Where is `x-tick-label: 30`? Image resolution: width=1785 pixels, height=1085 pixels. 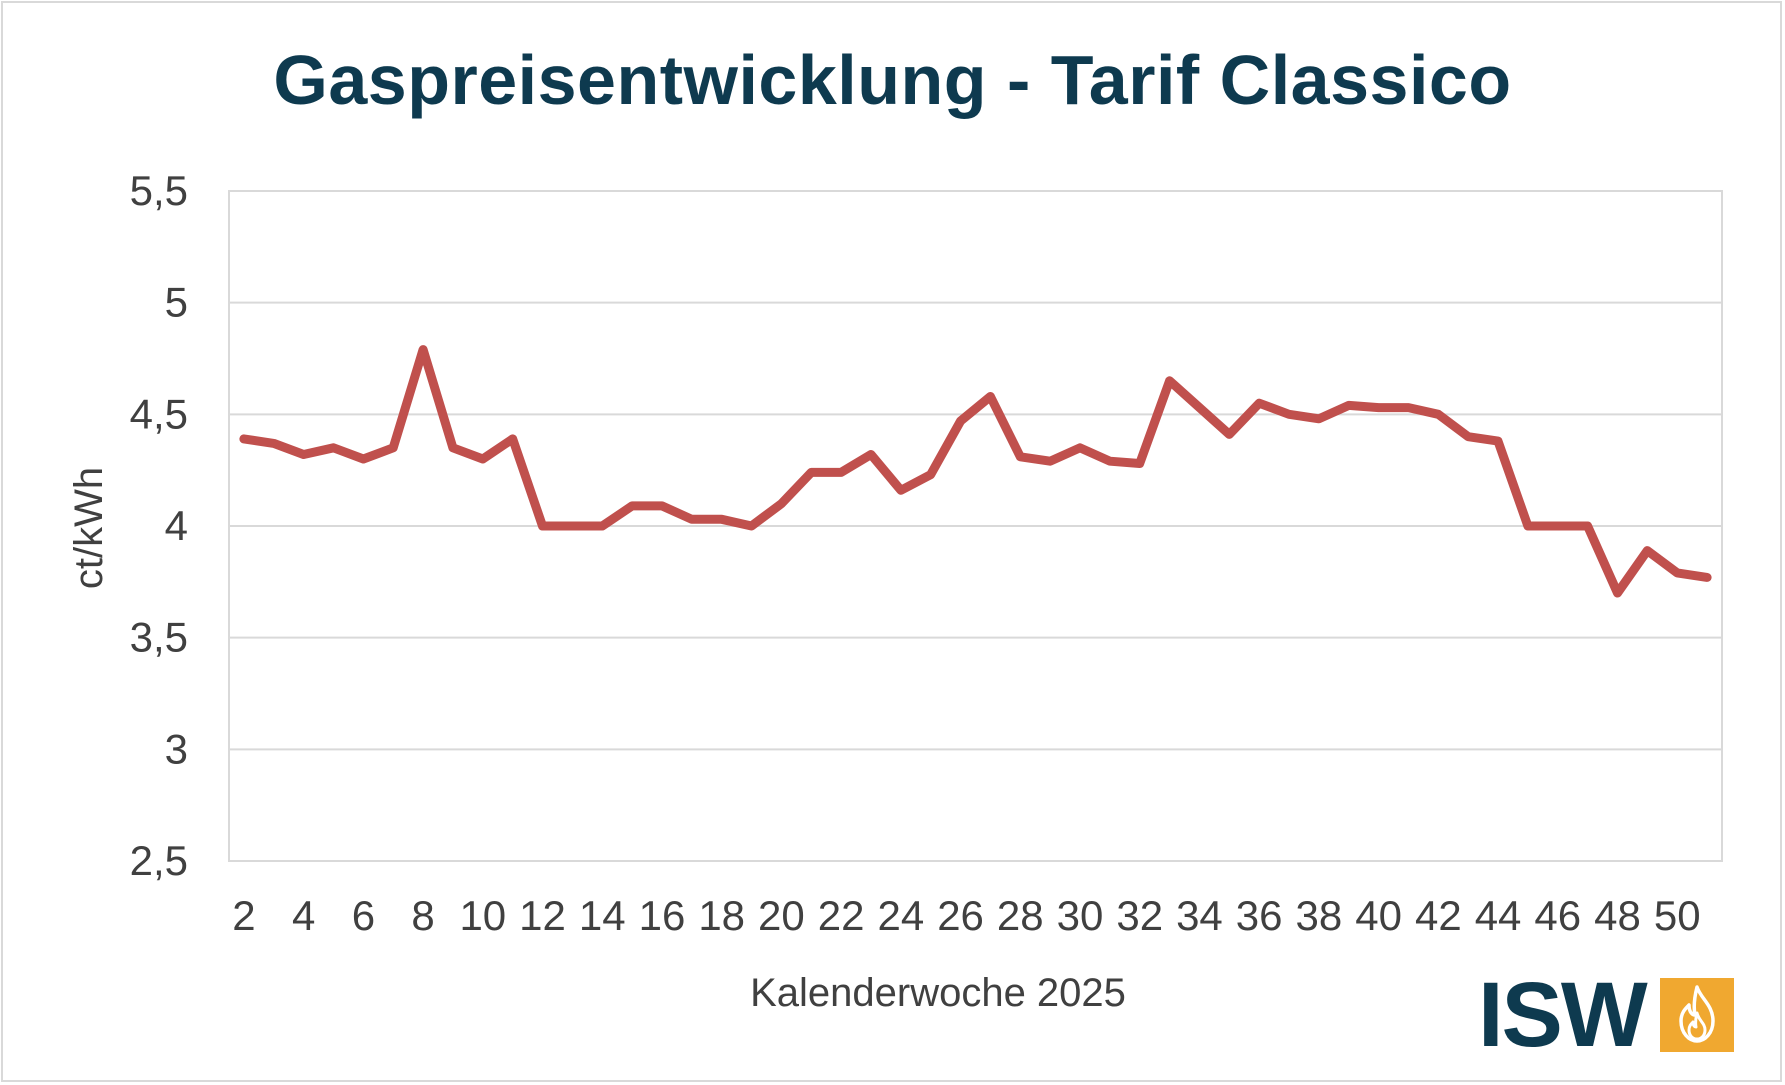
x-tick-label: 30 is located at coordinates (1080, 915).